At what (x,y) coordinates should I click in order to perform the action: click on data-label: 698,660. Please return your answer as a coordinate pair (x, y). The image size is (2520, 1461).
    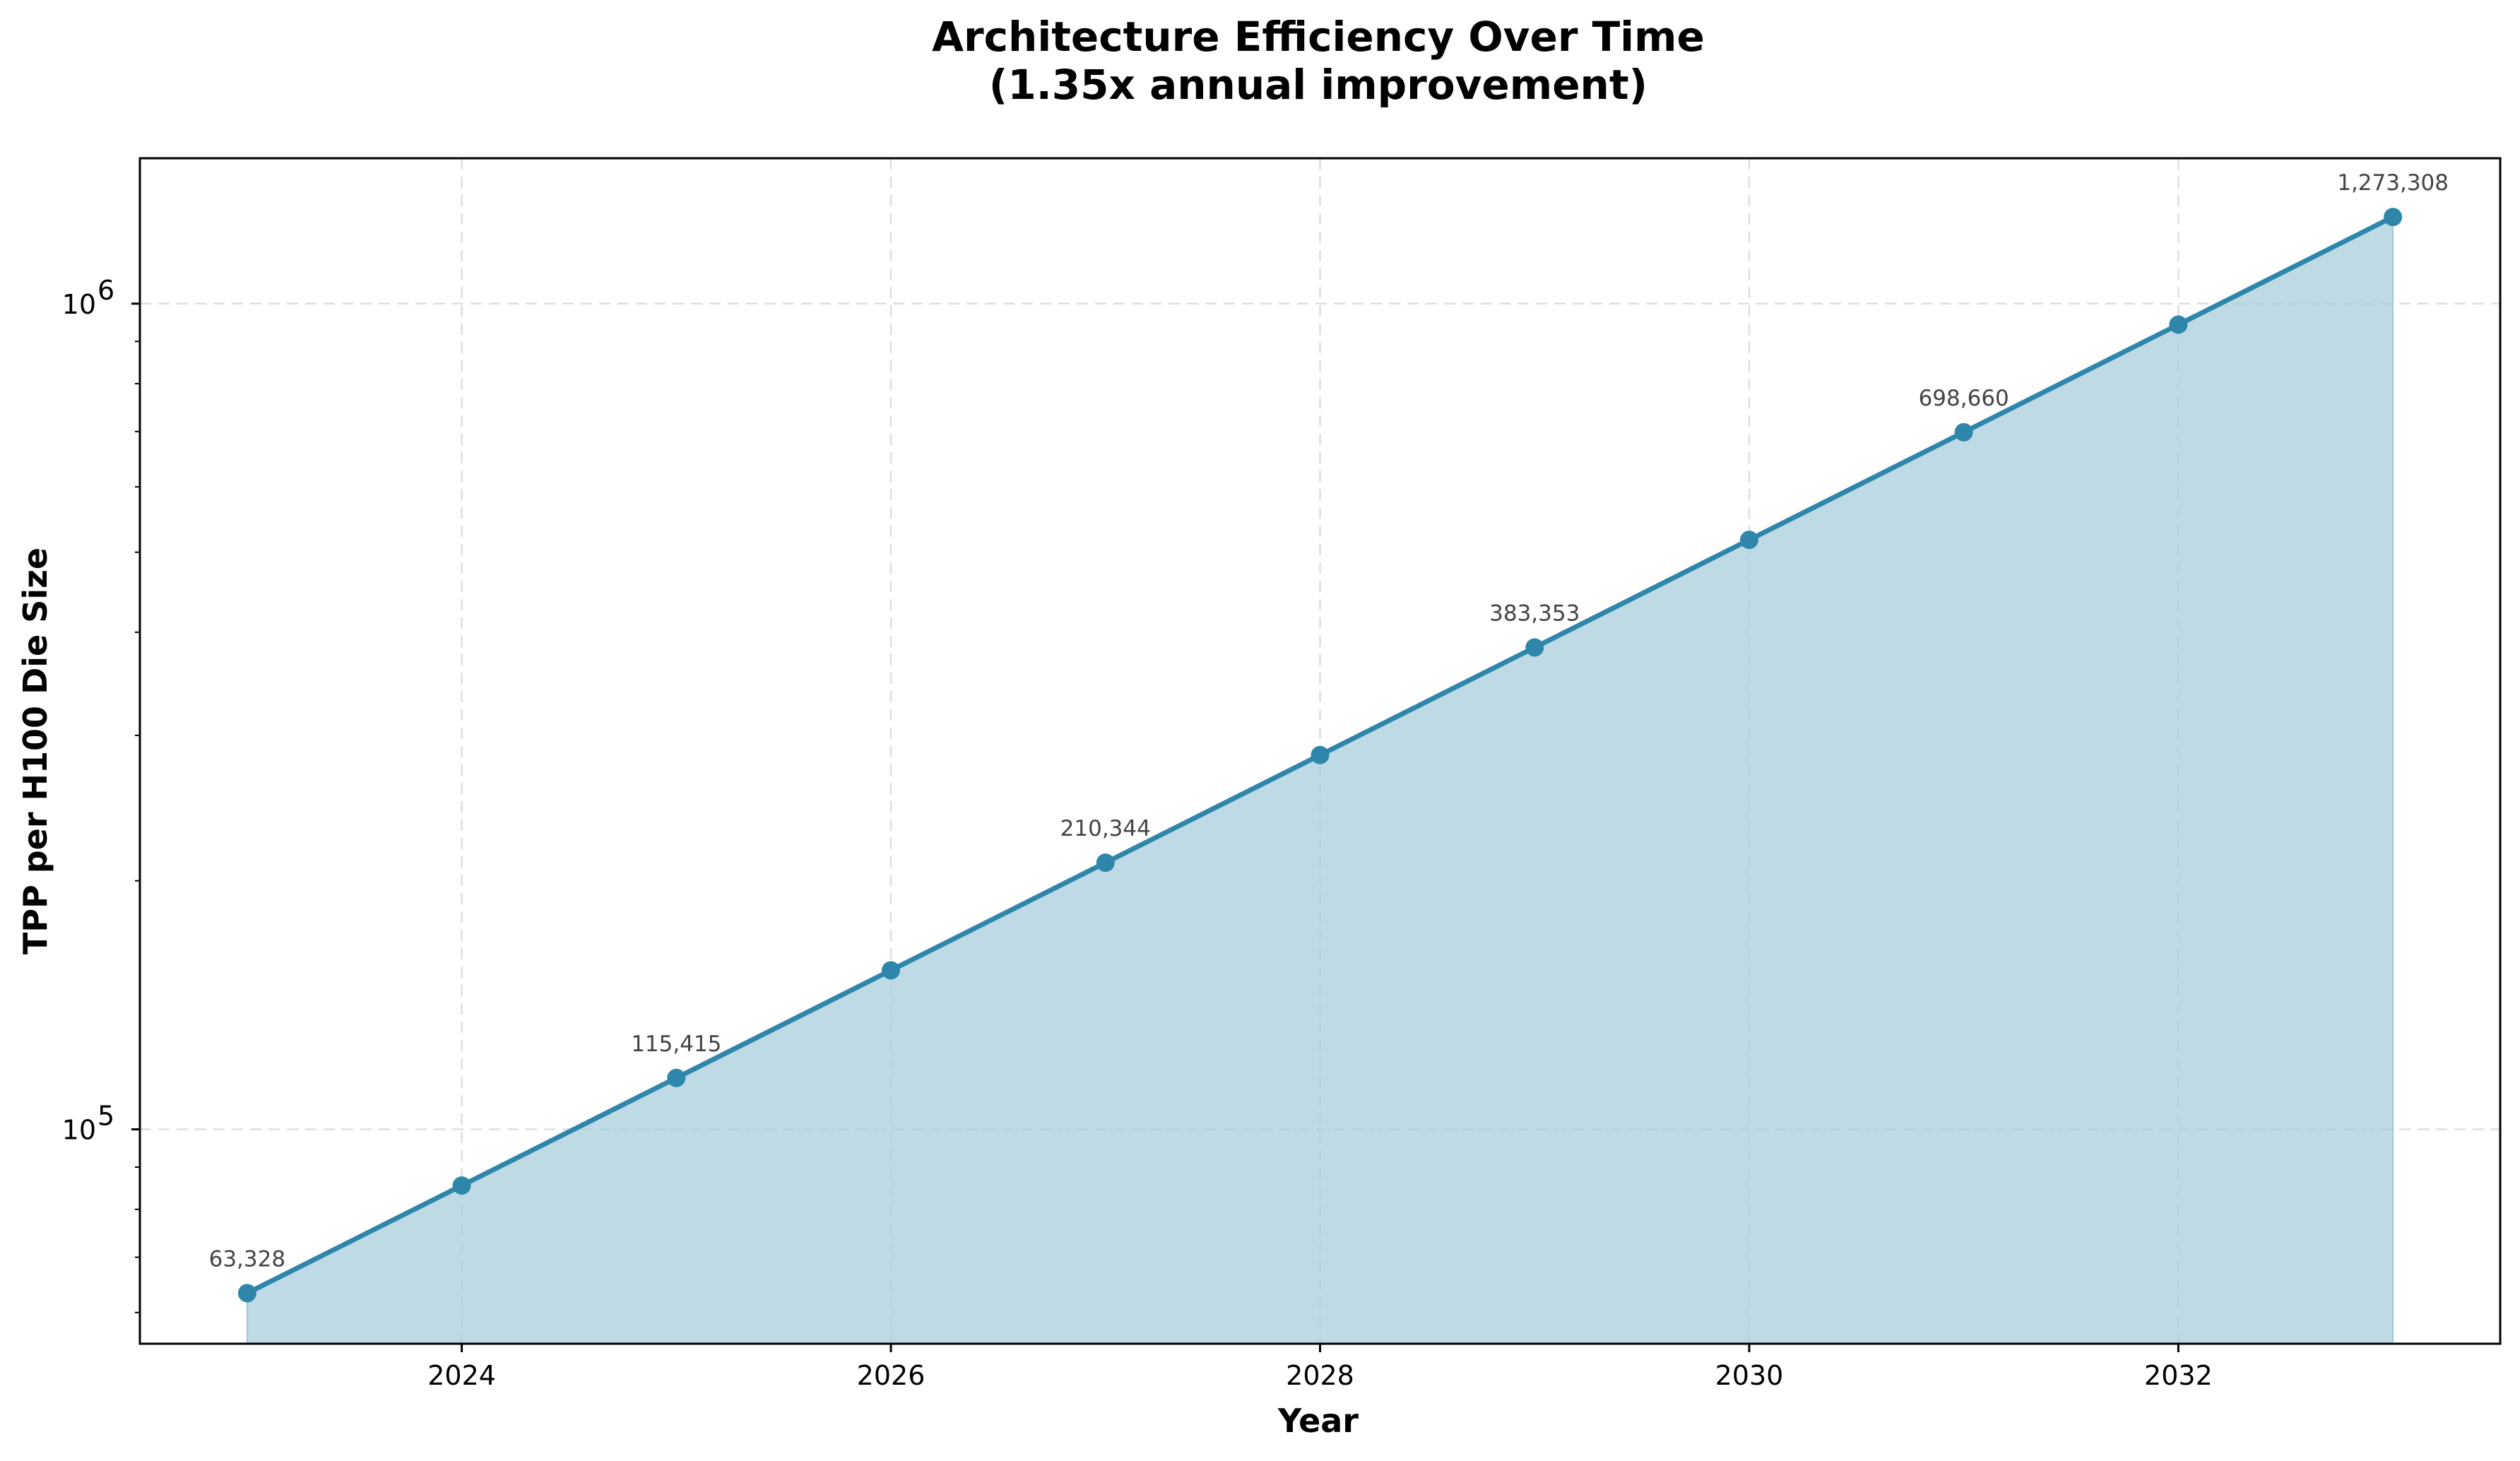
    Looking at the image, I should click on (1964, 398).